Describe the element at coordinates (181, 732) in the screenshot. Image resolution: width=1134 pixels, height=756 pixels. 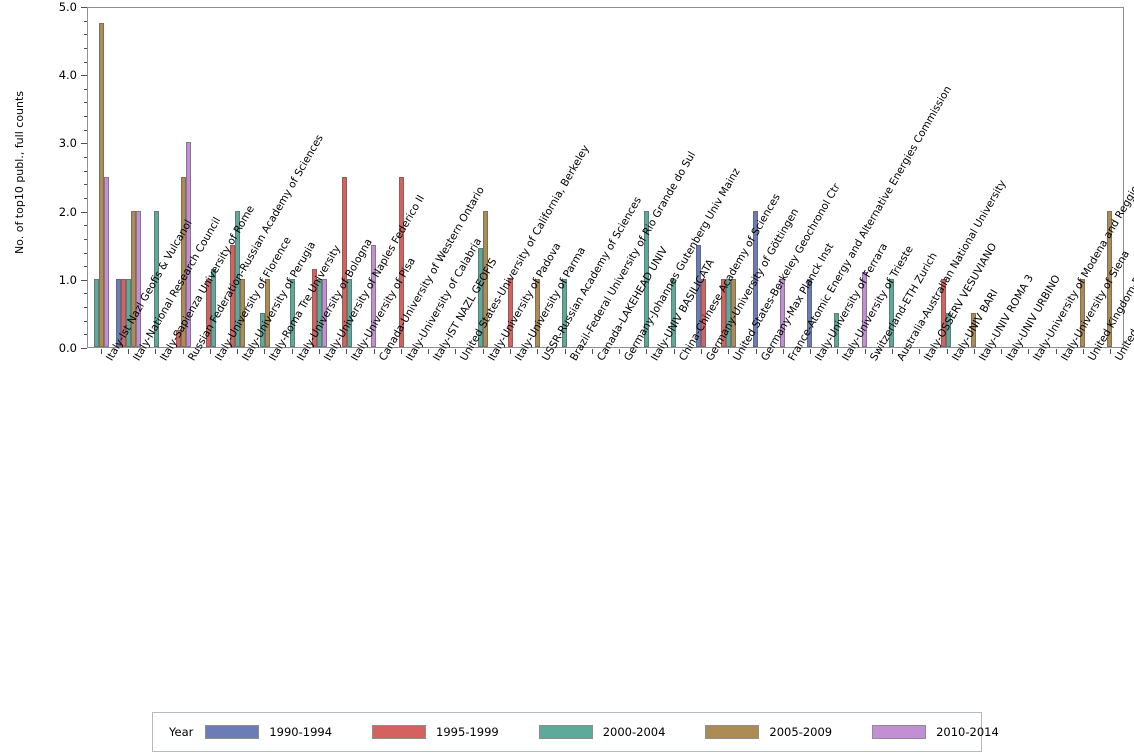
I see `legend-title: Year` at that location.